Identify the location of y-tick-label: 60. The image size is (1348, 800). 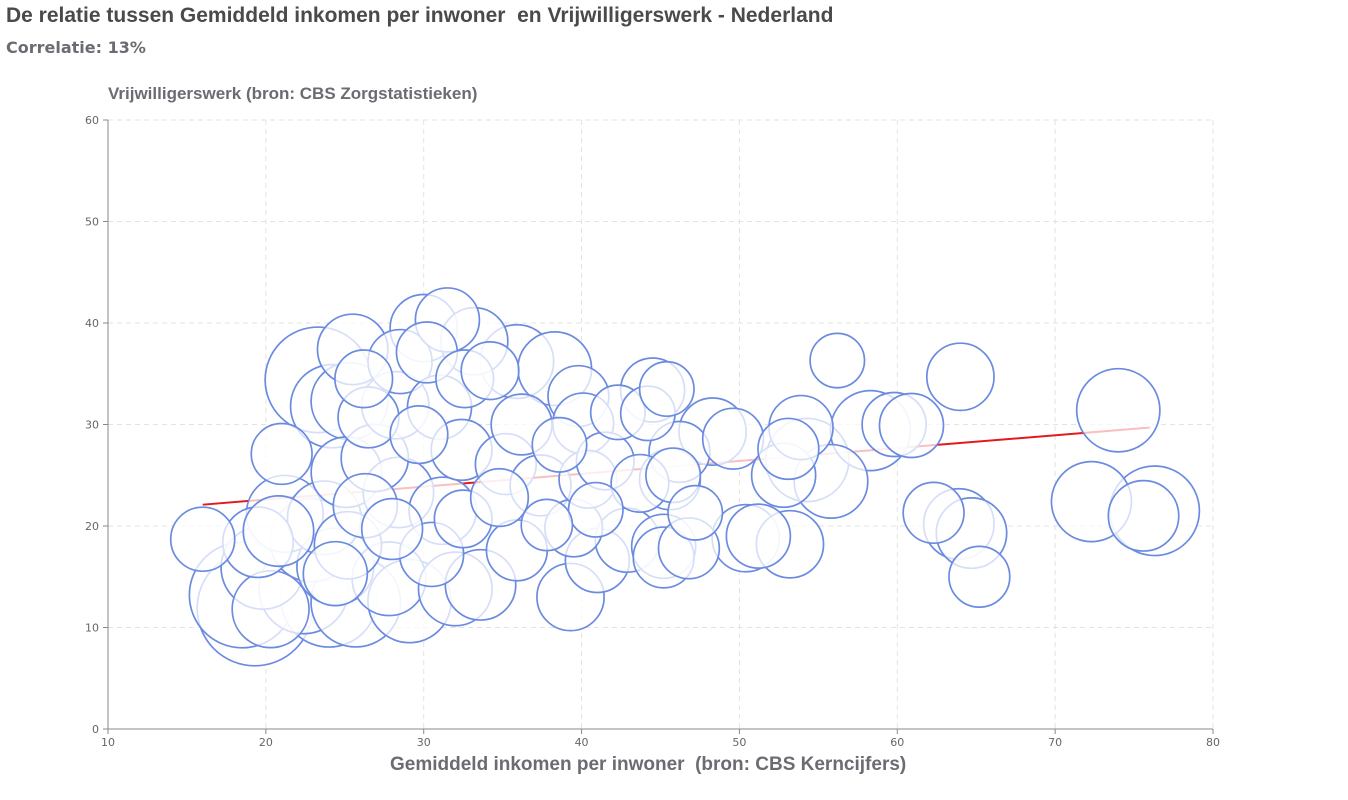
(92, 120).